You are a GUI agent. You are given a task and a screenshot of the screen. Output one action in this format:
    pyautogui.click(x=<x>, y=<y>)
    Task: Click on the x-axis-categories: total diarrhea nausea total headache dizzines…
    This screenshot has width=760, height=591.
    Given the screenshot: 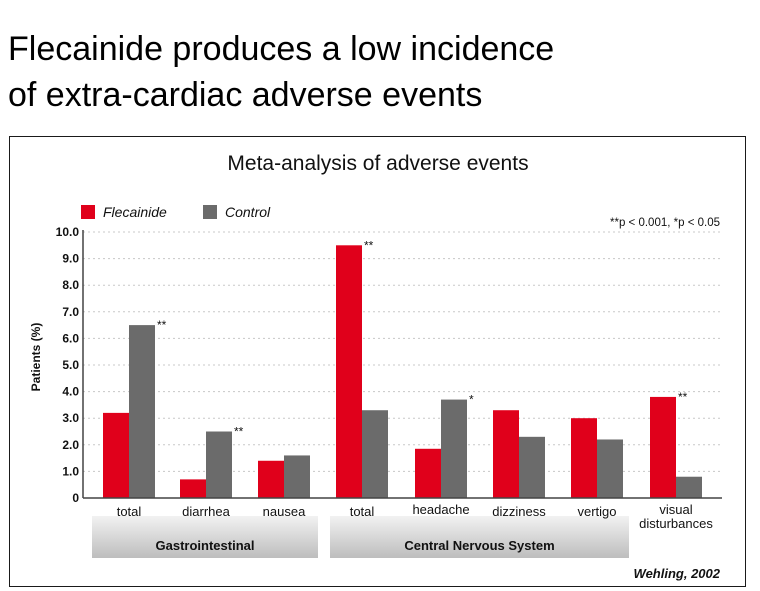 What is the action you would take?
    pyautogui.click(x=415, y=516)
    